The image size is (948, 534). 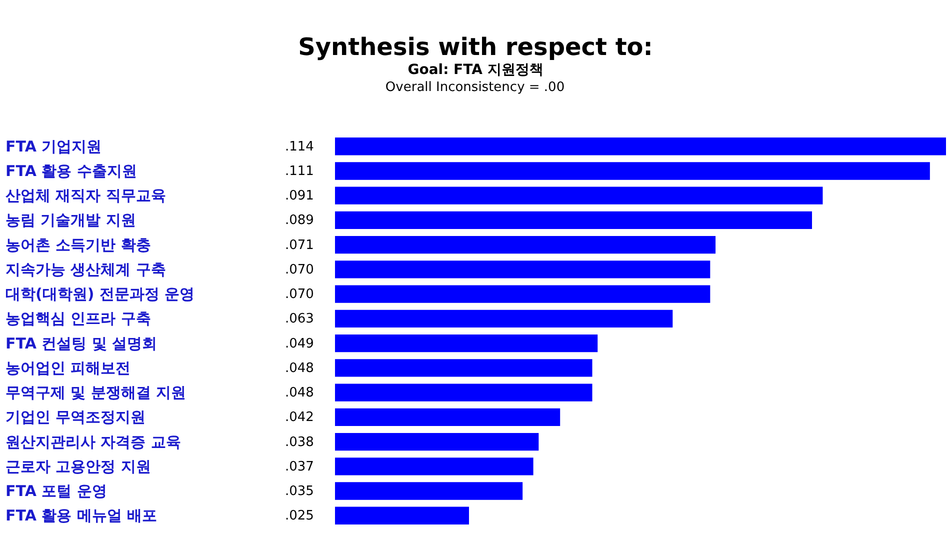 I want to click on y-tick-label: 기업인 무역조정지원, so click(x=76, y=417).